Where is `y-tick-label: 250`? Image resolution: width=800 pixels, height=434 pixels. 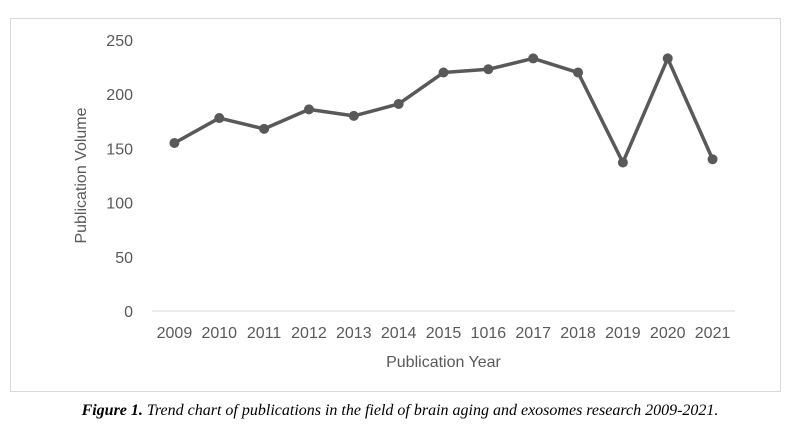 y-tick-label: 250 is located at coordinates (119, 41).